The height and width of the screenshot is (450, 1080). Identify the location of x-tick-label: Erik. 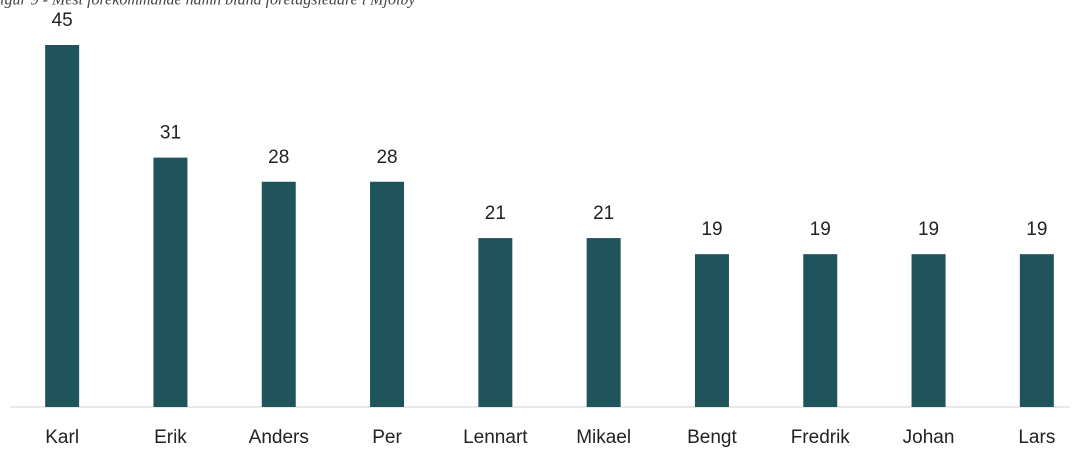
(170, 437).